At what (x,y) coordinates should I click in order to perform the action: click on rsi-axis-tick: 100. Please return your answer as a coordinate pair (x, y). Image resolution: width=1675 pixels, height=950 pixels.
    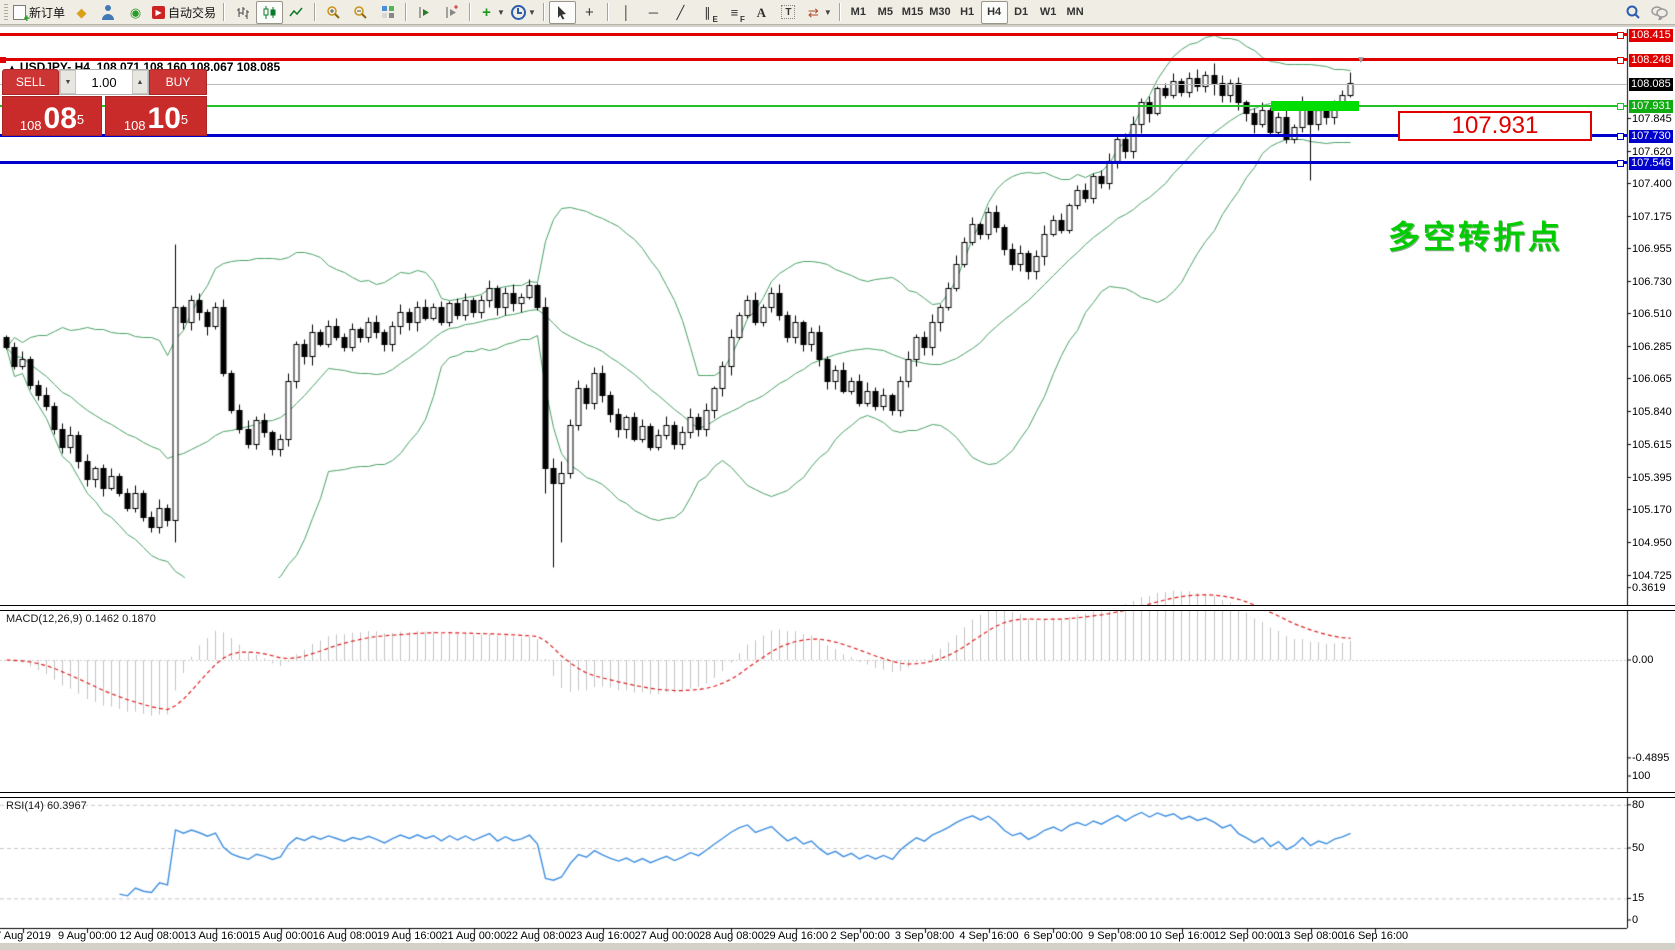
    Looking at the image, I should click on (1641, 776).